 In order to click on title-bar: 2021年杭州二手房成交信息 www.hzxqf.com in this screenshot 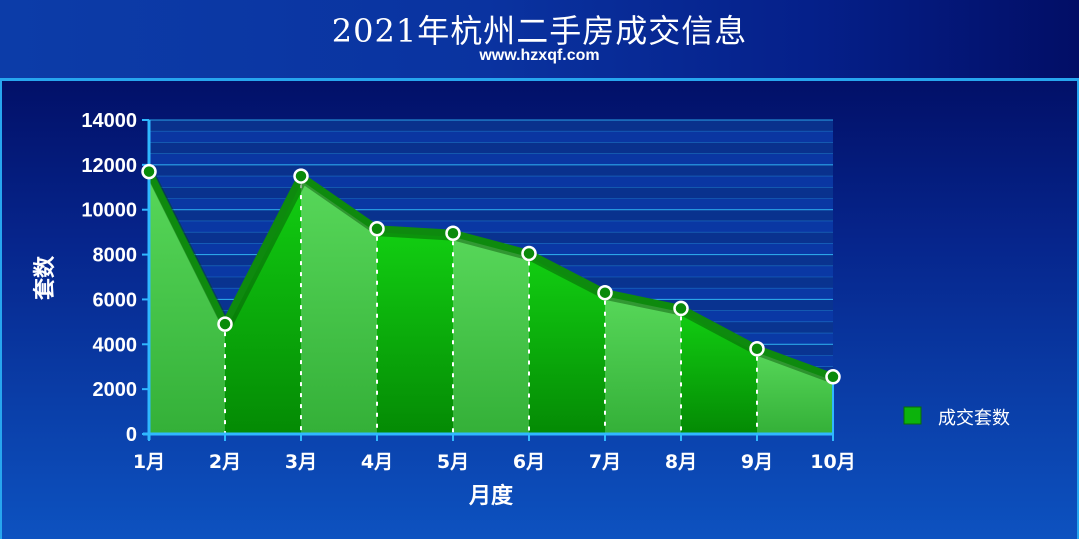, I will do `click(539, 39)`.